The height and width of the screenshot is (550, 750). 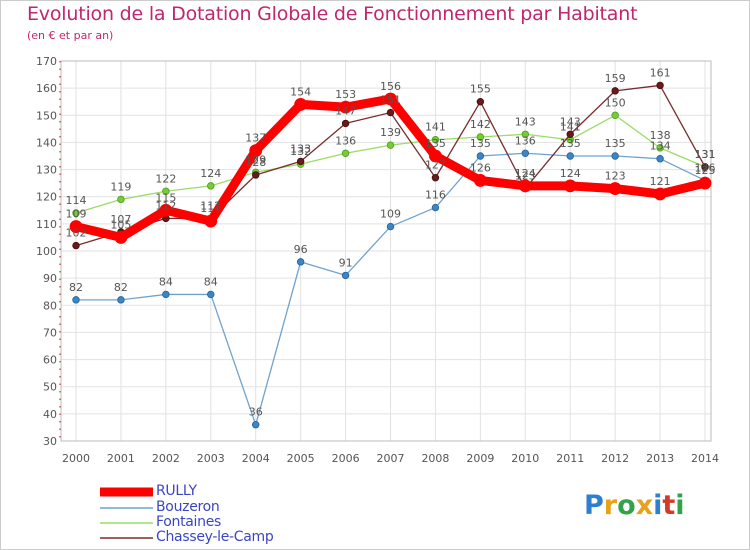 What do you see at coordinates (480, 124) in the screenshot?
I see `data-label: 142` at bounding box center [480, 124].